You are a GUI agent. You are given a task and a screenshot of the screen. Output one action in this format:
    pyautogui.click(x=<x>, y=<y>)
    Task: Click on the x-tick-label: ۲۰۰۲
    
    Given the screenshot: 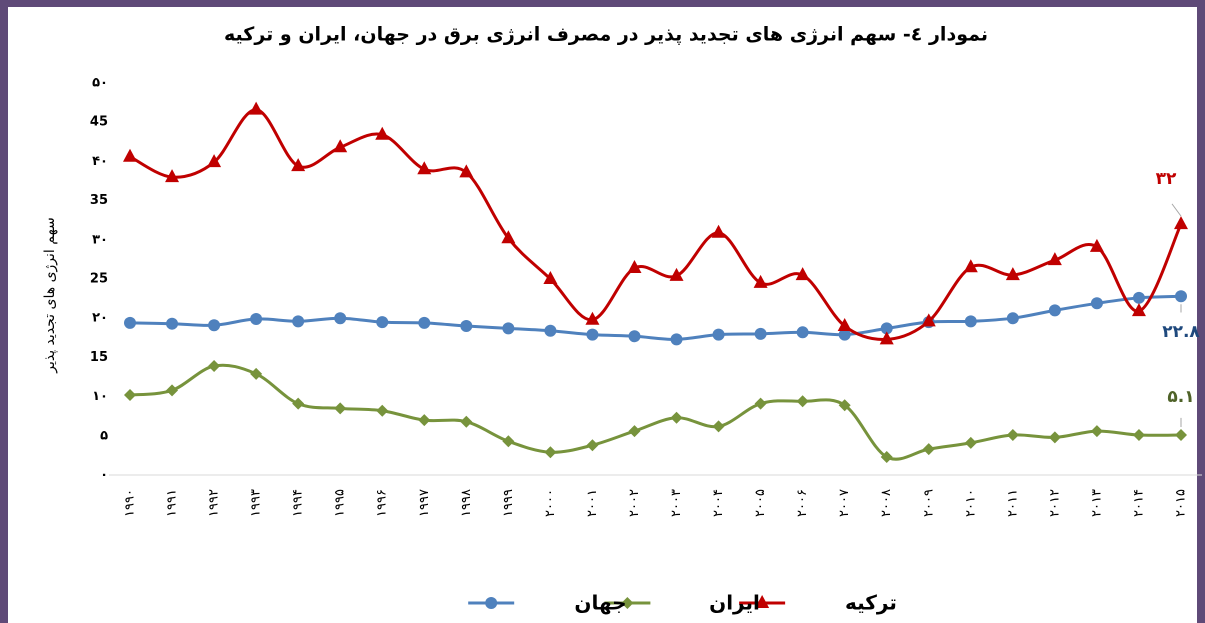 What is the action you would take?
    pyautogui.click(x=634, y=503)
    